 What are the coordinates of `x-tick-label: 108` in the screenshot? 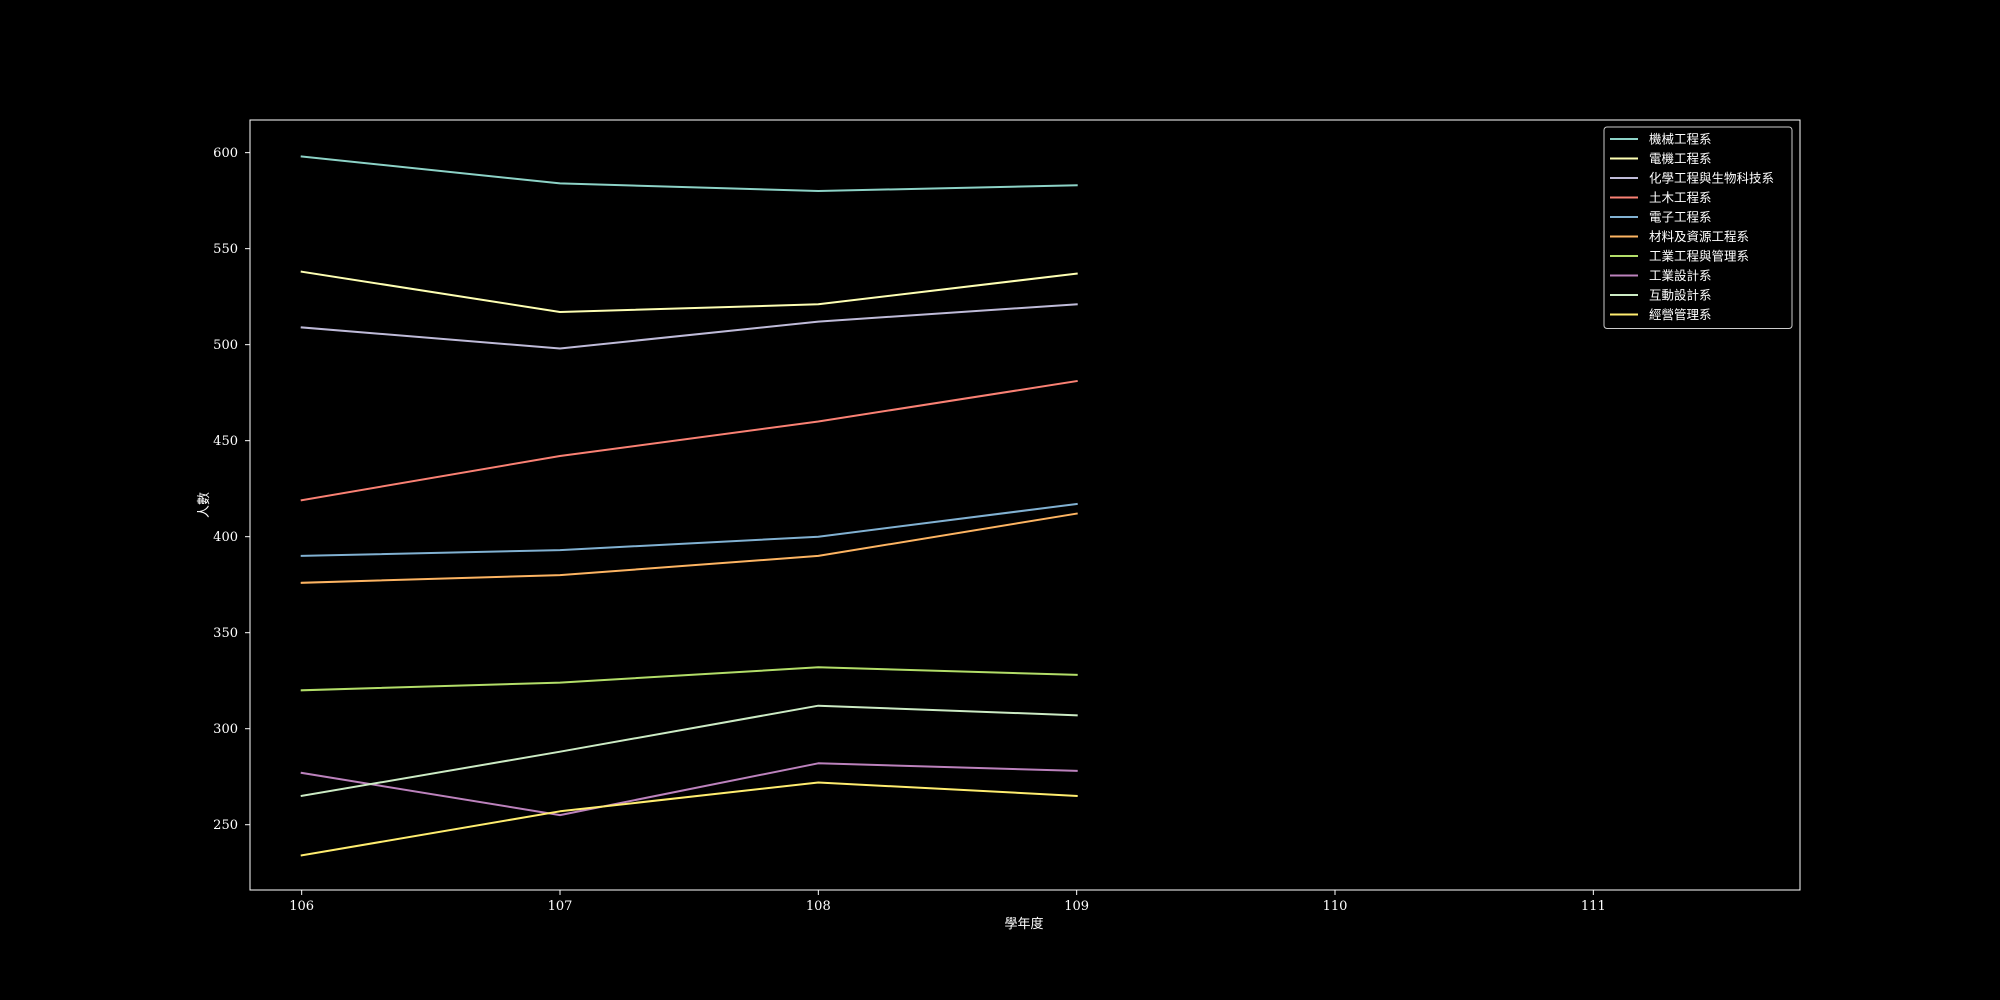 It's located at (818, 906).